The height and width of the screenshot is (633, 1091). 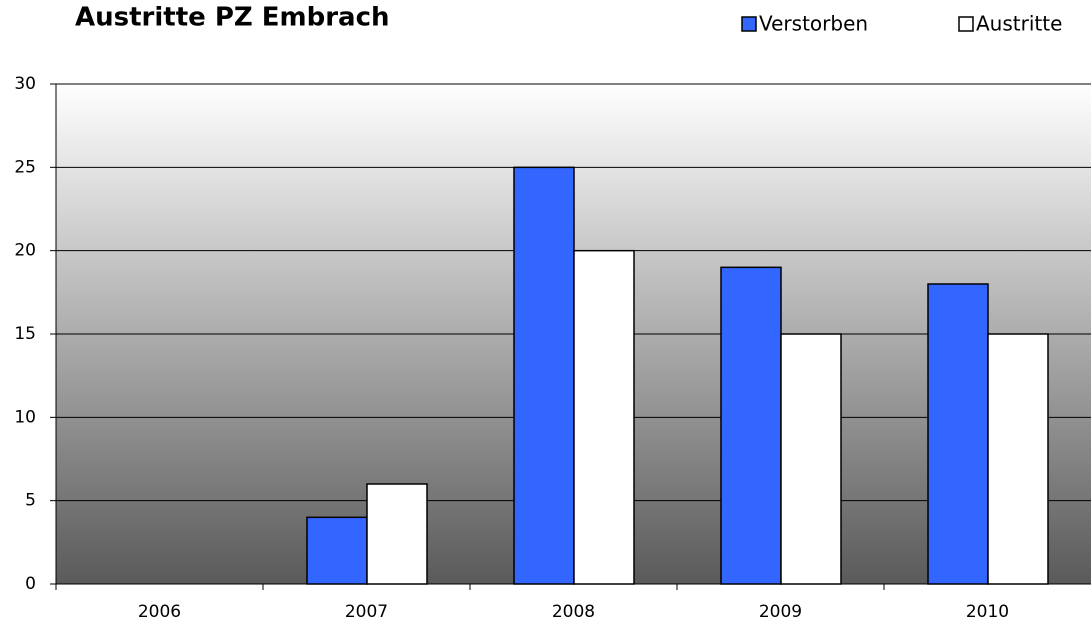 What do you see at coordinates (780, 612) in the screenshot?
I see `x-tick-label: 2009` at bounding box center [780, 612].